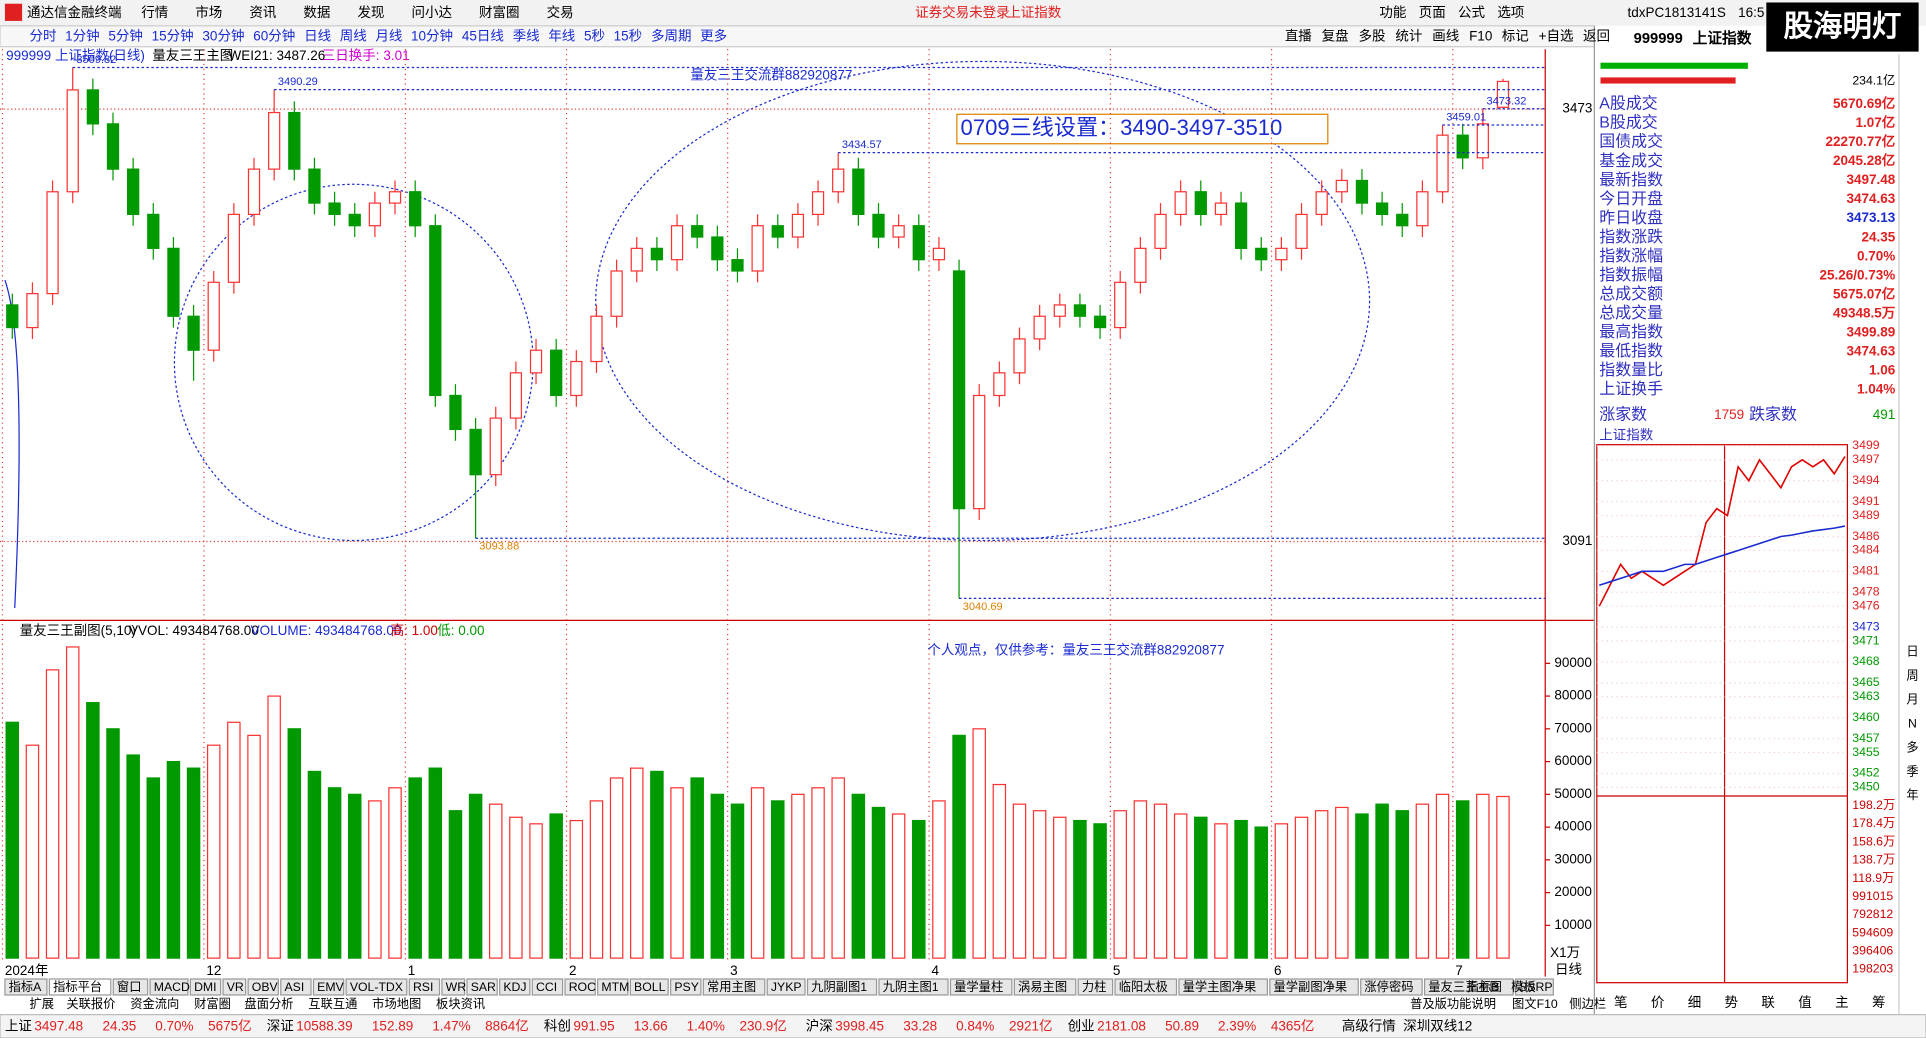  Describe the element at coordinates (526, 35) in the screenshot. I see `period-button: 季线` at that location.